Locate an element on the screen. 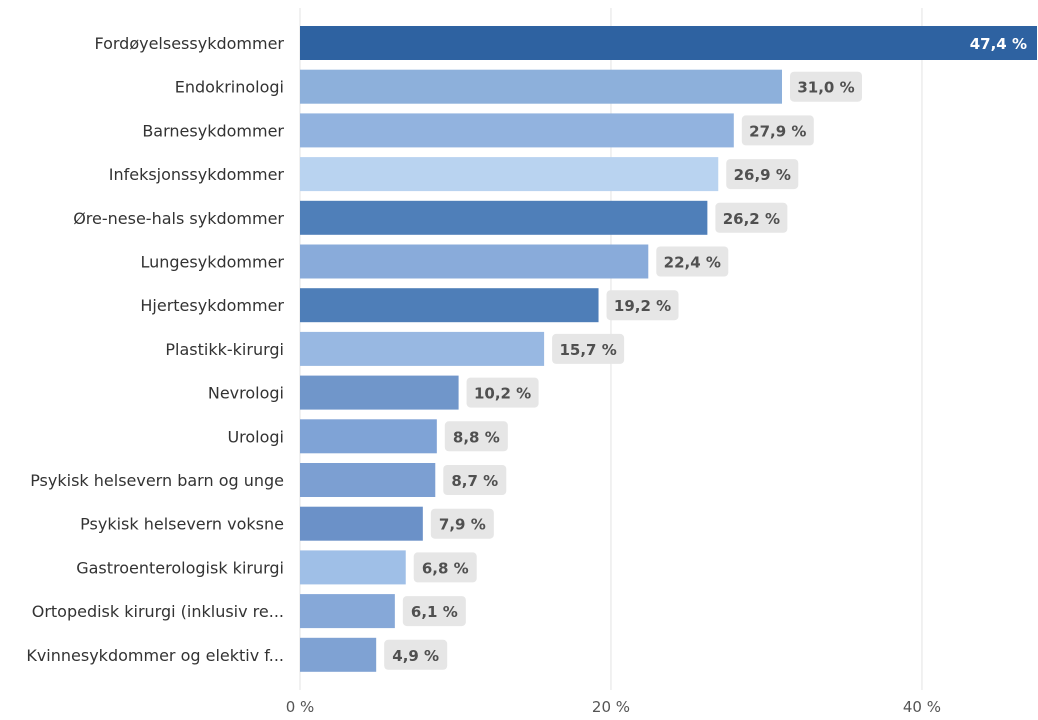 The image size is (1038, 720). data-label: 31,0 % is located at coordinates (825, 88).